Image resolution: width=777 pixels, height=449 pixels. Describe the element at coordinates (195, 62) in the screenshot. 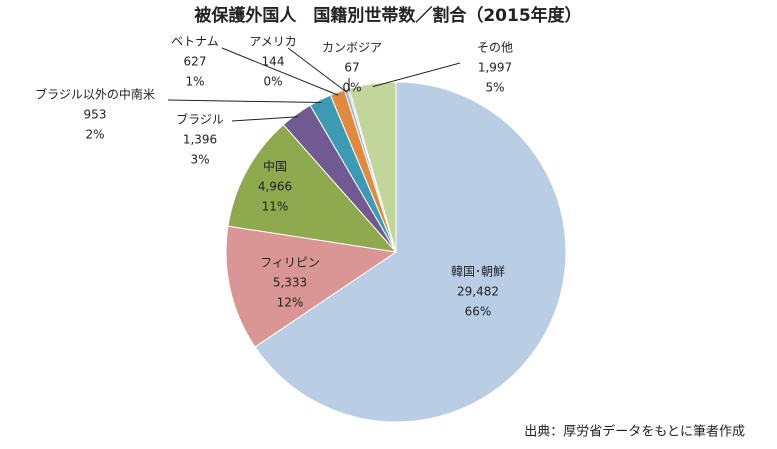

I see `value-label: 627` at that location.